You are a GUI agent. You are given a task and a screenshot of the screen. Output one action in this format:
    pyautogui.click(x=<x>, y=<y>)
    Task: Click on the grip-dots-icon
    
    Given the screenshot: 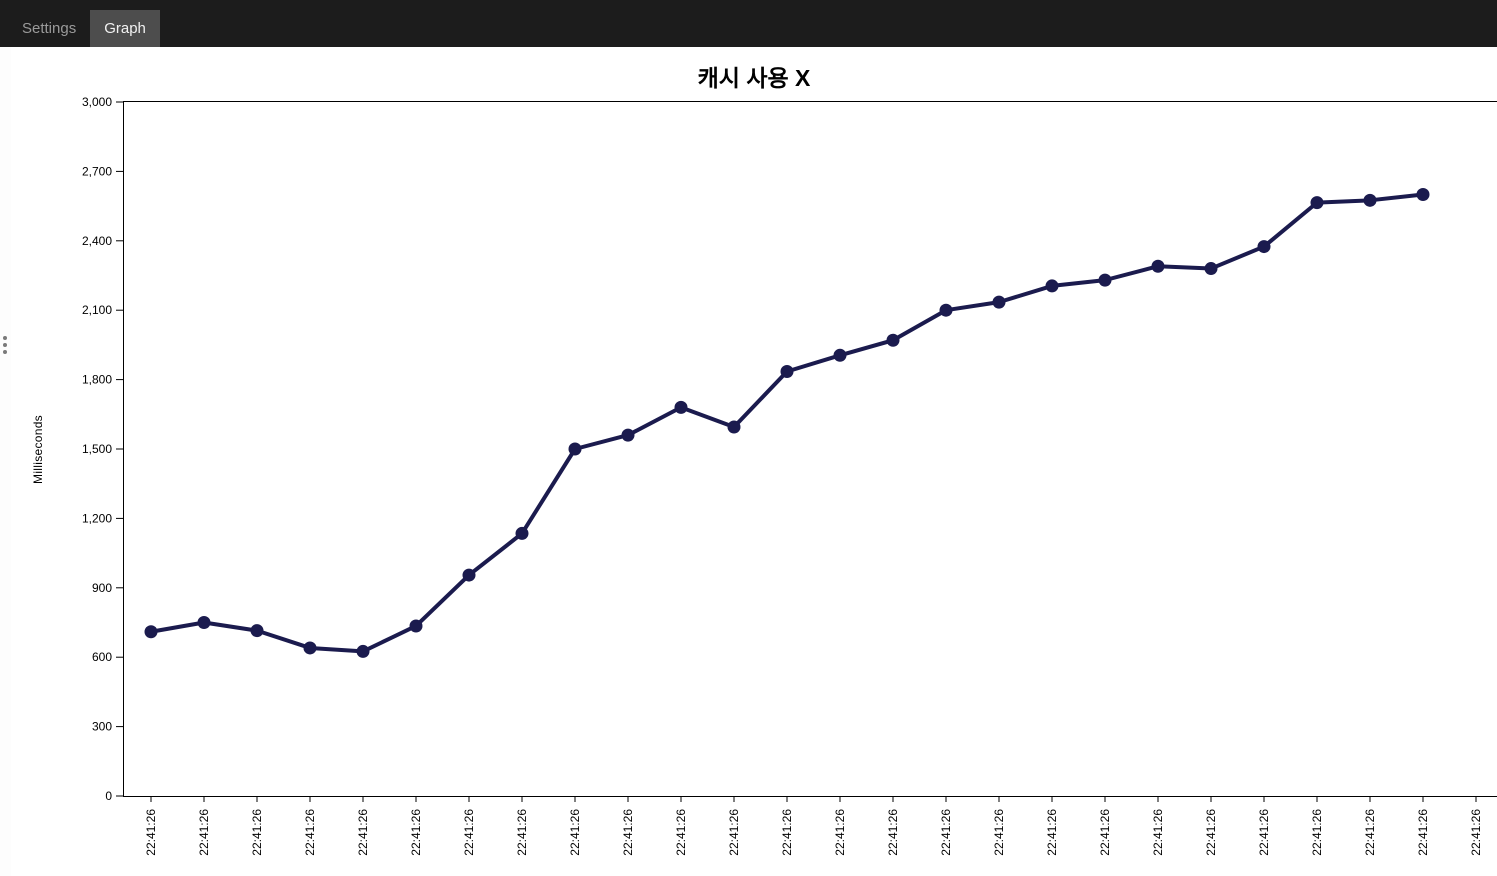 What is the action you would take?
    pyautogui.click(x=5, y=345)
    